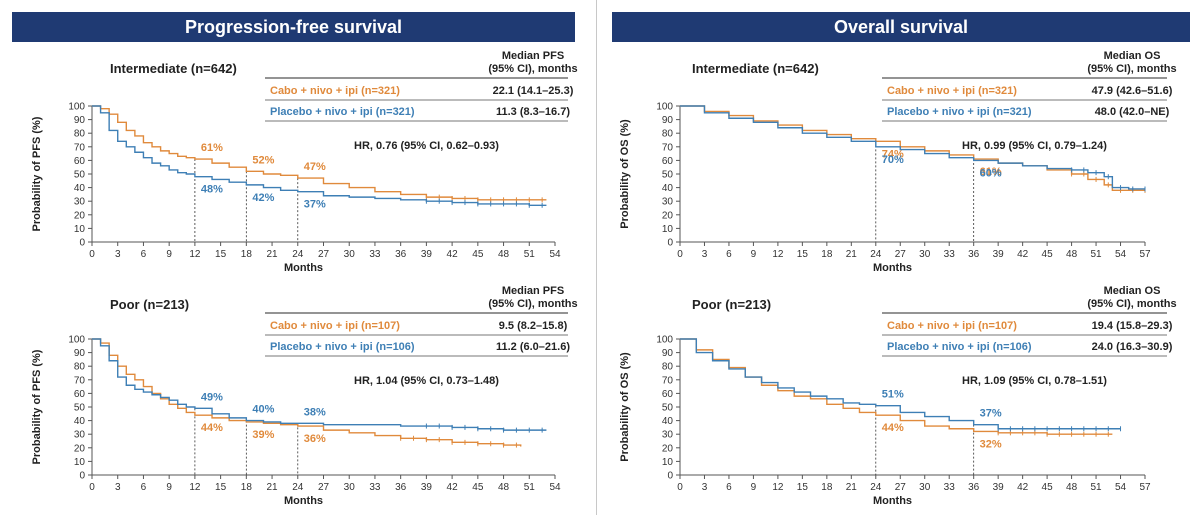  What do you see at coordinates (991, 173) in the screenshot?
I see `landmark-label: 60%` at bounding box center [991, 173].